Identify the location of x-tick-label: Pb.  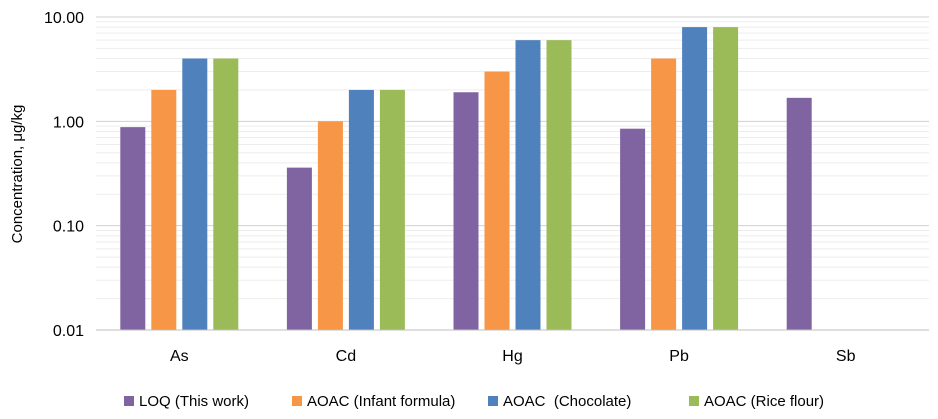
(679, 356).